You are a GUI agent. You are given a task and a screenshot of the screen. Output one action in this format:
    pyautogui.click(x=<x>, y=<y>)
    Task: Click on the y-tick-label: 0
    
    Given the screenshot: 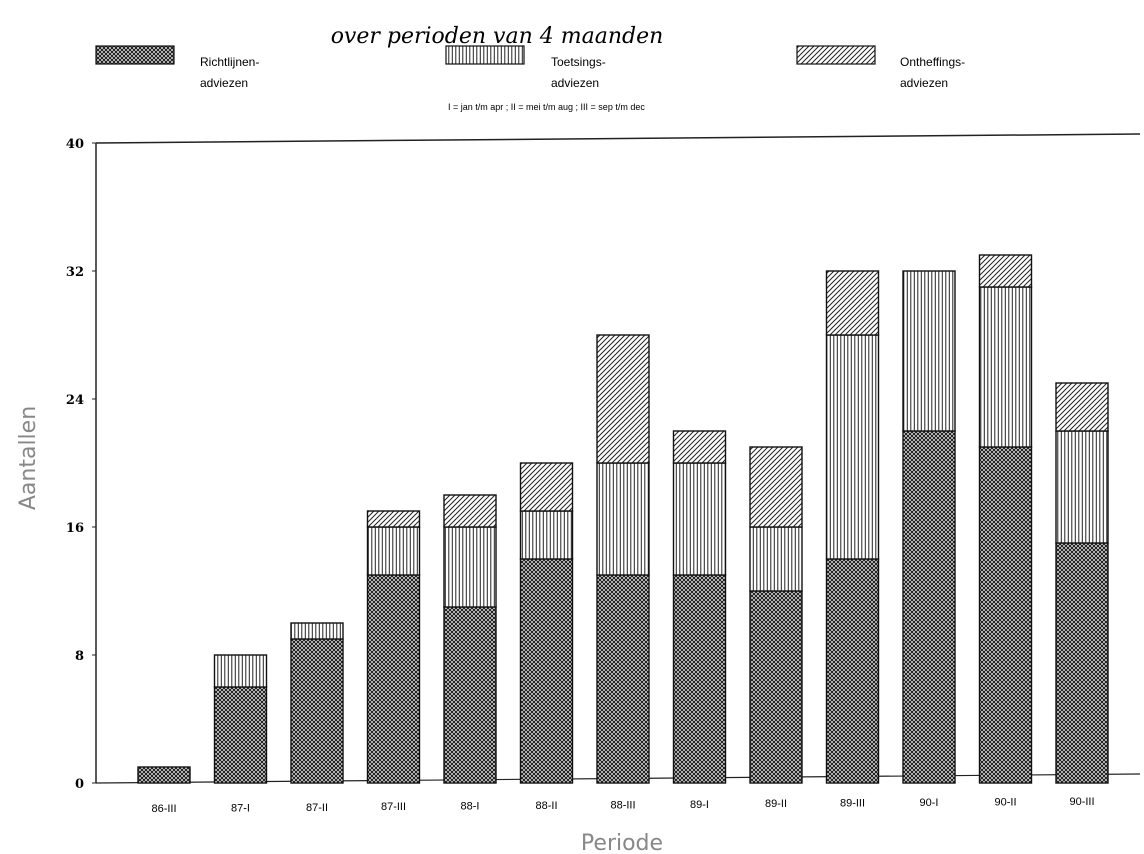 What is the action you would take?
    pyautogui.click(x=79, y=784)
    